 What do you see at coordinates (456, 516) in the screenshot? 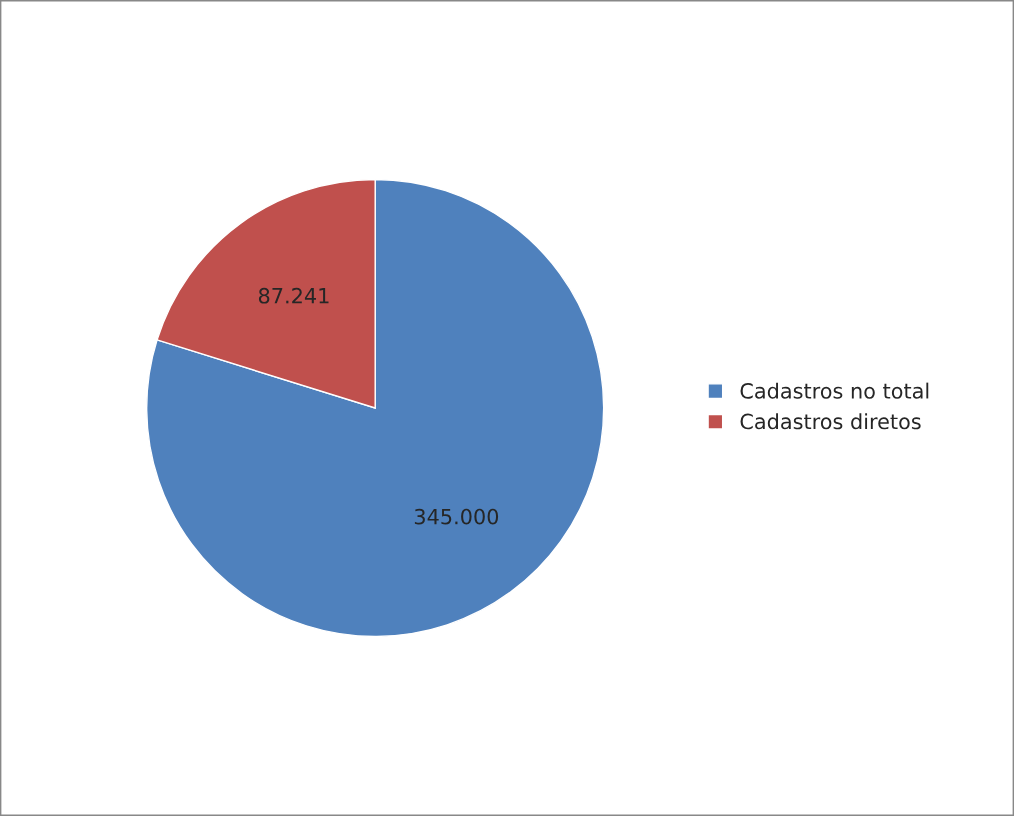
I see `data-label: 345.000` at bounding box center [456, 516].